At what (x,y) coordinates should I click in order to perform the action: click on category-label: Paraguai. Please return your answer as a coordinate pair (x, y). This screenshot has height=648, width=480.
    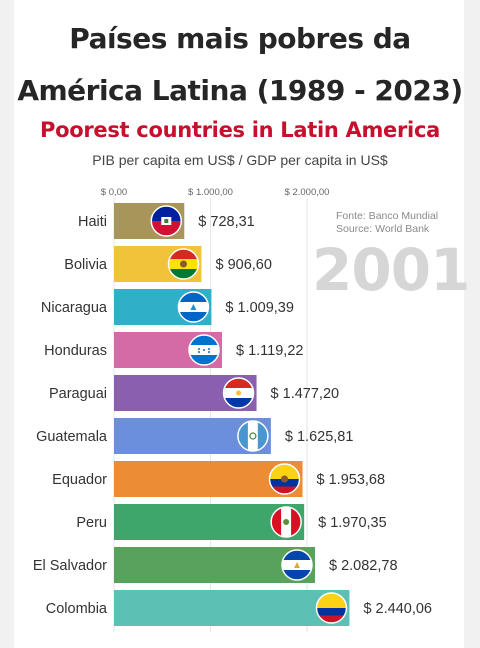
    Looking at the image, I should click on (78, 394).